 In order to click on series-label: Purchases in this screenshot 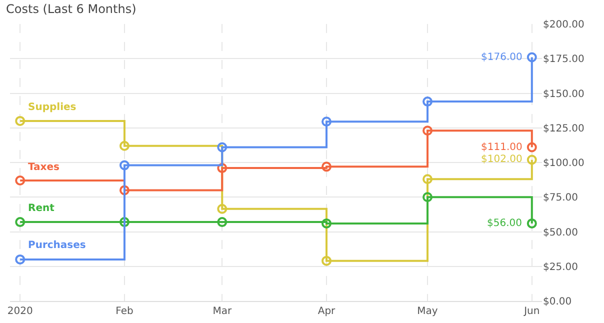, I will do `click(57, 245)`.